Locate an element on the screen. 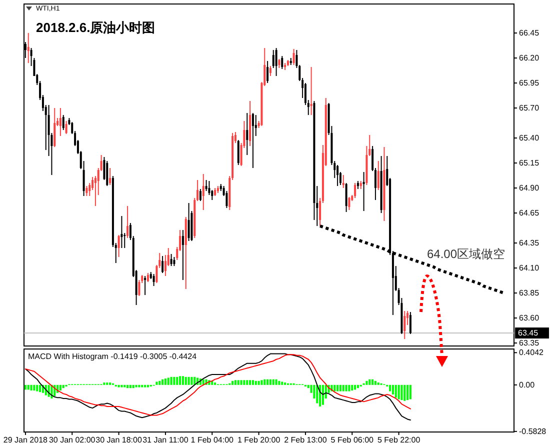 Image resolution: width=550 pixels, height=448 pixels. y-tick-label: -0.5828 is located at coordinates (533, 431).